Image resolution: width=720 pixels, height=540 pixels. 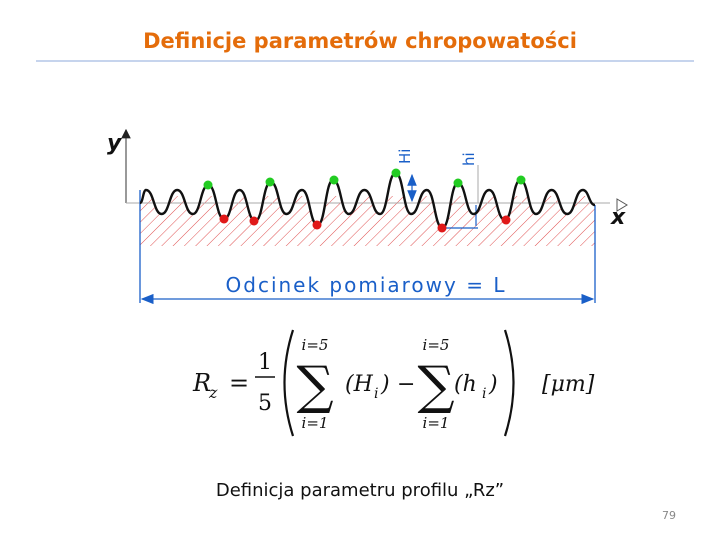 What do you see at coordinates (376, 394) in the screenshot?
I see `formula-term1-sub: i` at bounding box center [376, 394].